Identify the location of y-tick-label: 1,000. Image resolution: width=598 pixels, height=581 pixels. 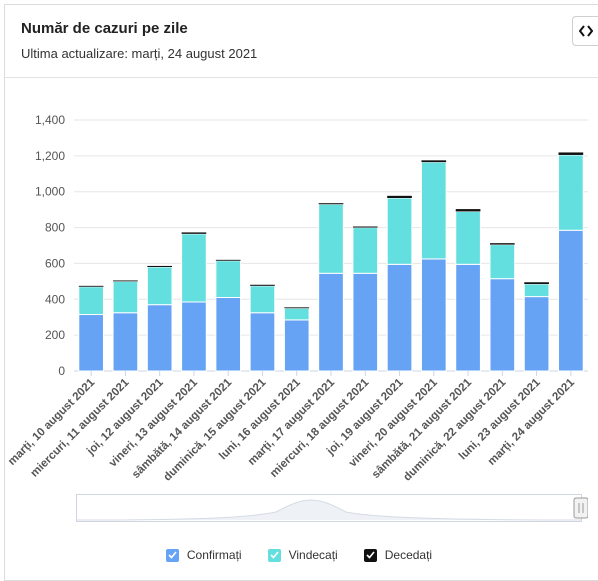
(50, 192).